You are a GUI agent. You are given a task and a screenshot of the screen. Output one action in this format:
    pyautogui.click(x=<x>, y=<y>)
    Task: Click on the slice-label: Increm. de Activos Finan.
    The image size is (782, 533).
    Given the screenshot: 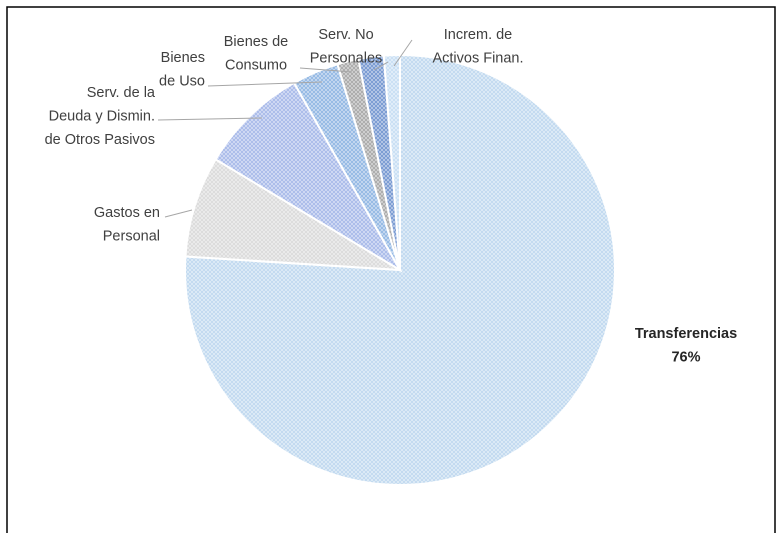 What is the action you would take?
    pyautogui.click(x=477, y=47)
    